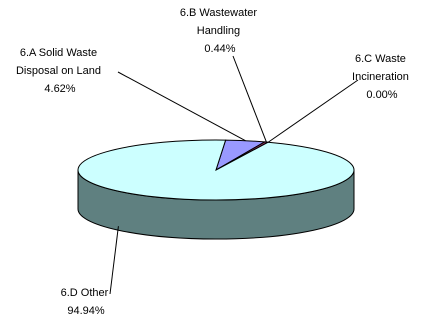 The image size is (436, 321). I want to click on slice-label-6a-line1: 6.A Solid Waste, so click(58, 53).